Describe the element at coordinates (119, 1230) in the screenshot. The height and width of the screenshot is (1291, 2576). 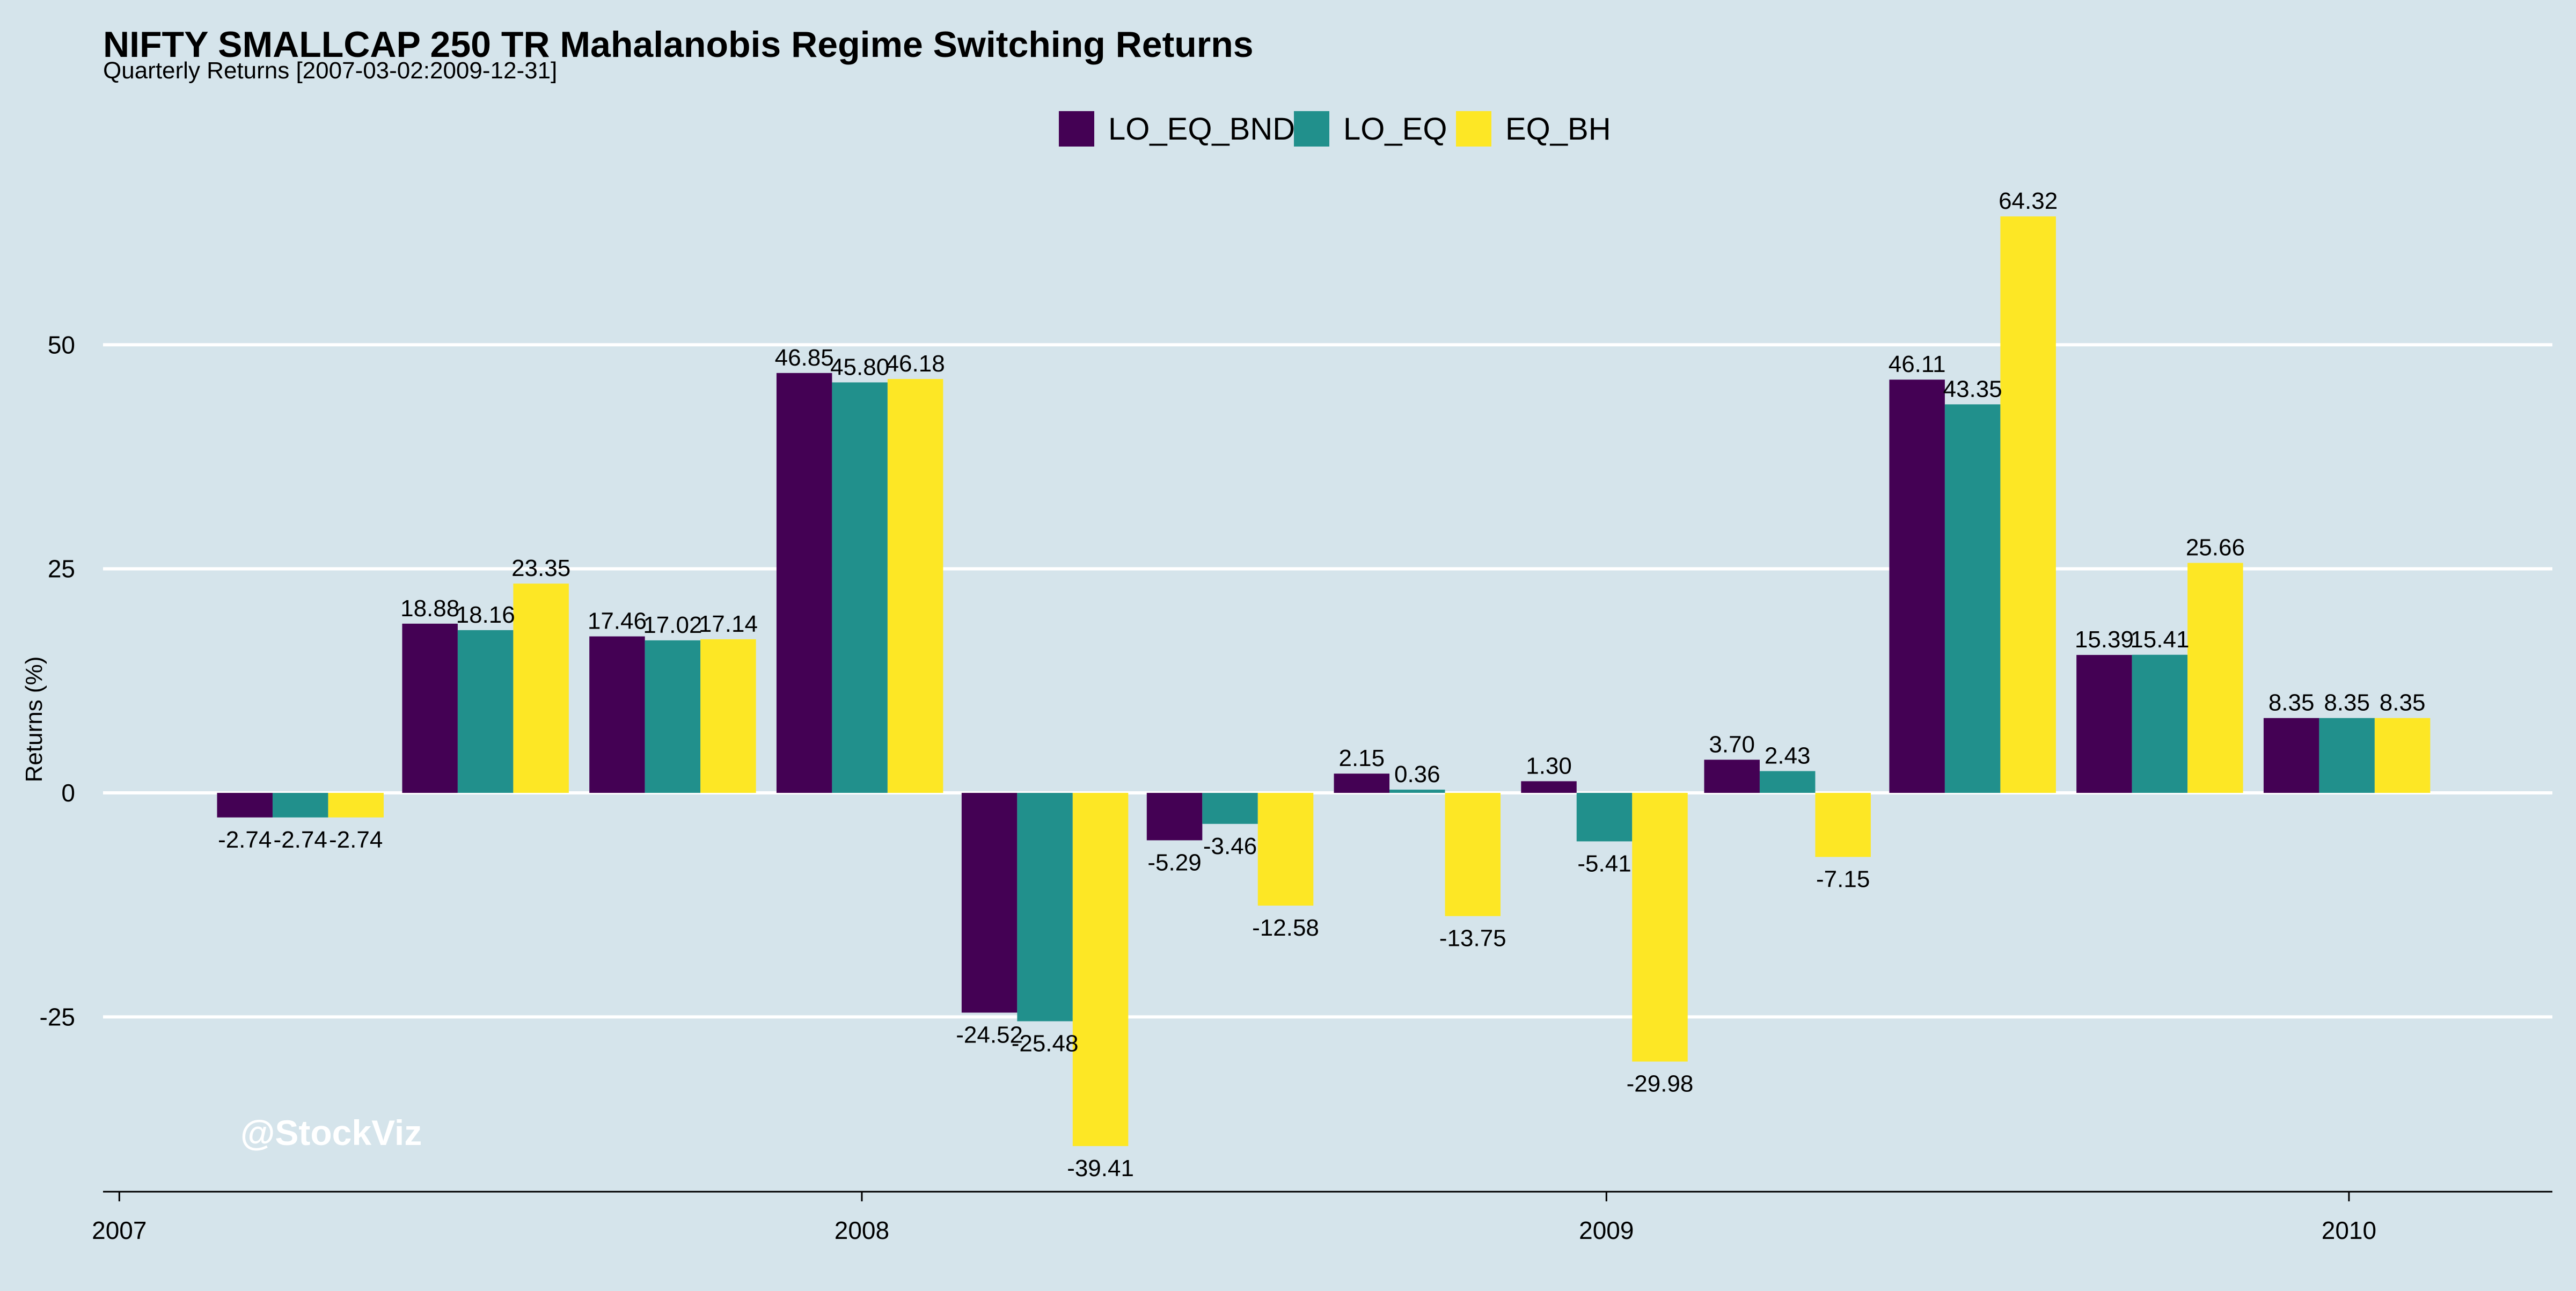
I see `x-tick-label: 2007` at that location.